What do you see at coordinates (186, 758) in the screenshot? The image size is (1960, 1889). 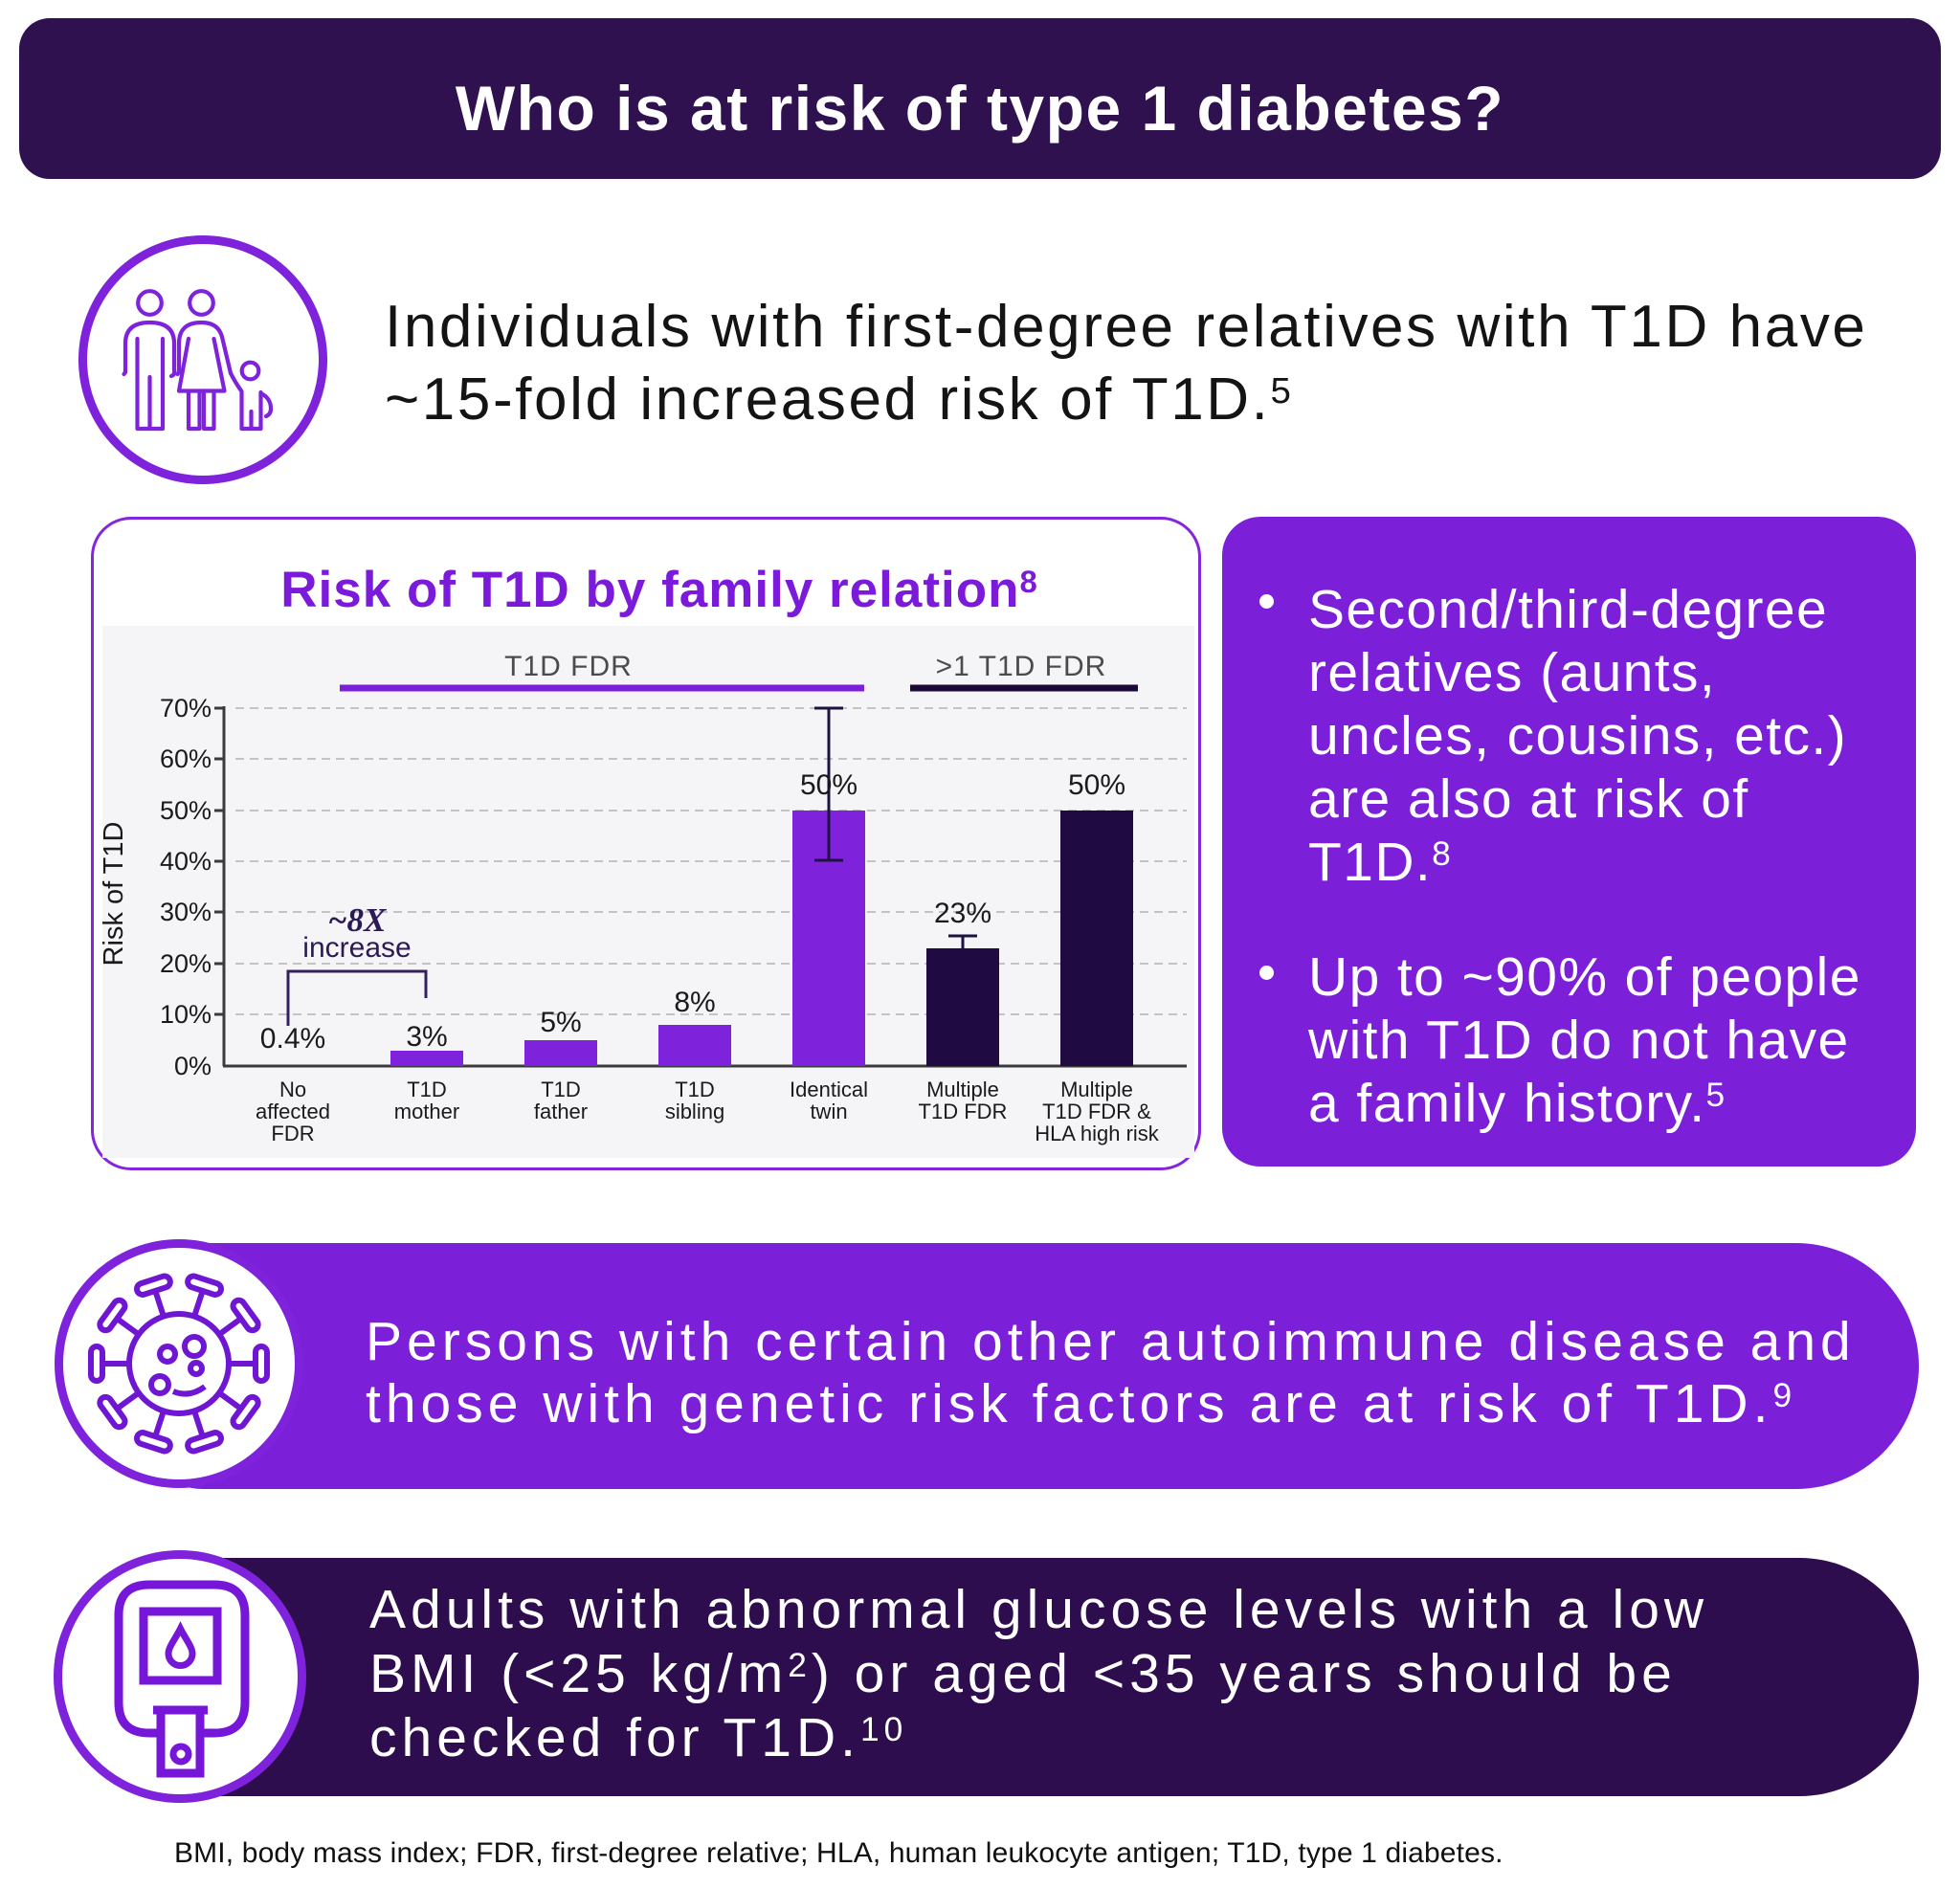 I see `svg-text: 60%` at bounding box center [186, 758].